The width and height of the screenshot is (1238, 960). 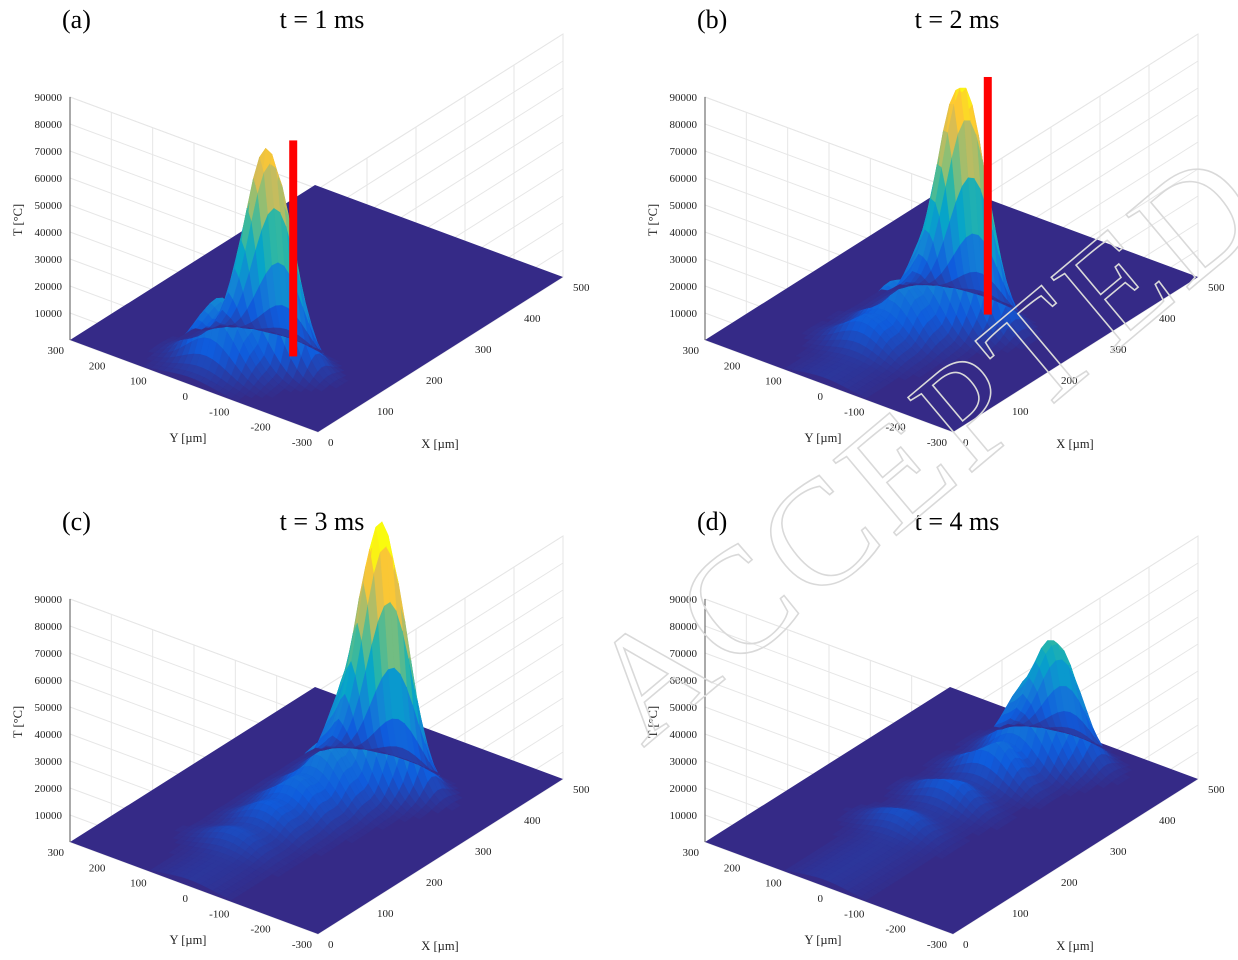 I want to click on panel-time-label: t = 1 ms, so click(x=322, y=19).